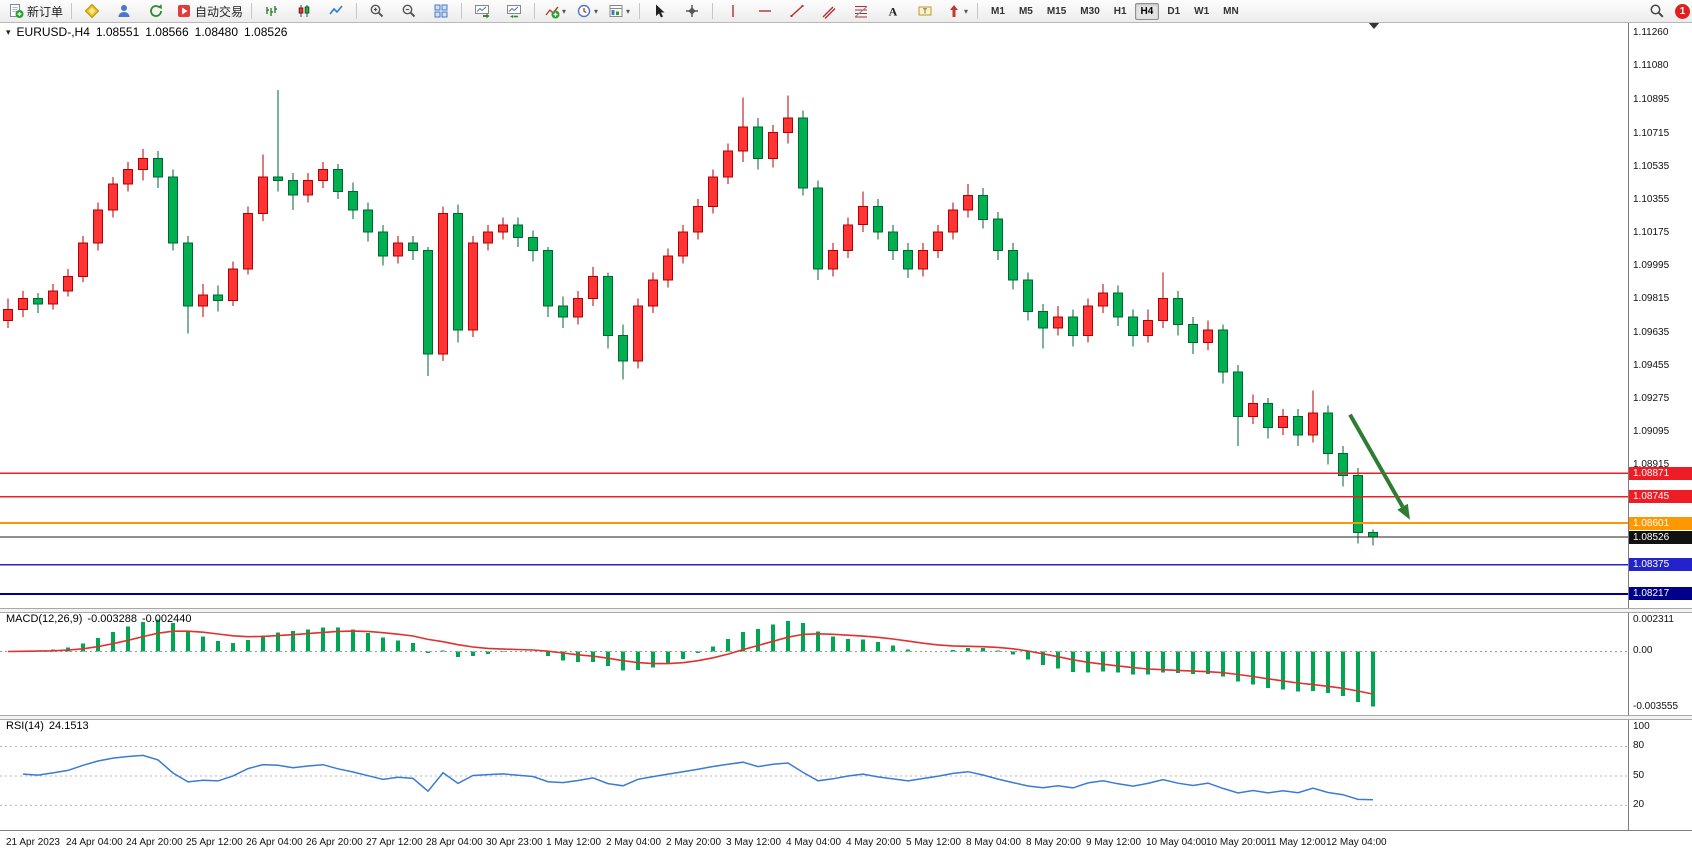 This screenshot has width=1692, height=855. What do you see at coordinates (1056, 11) in the screenshot?
I see `timeframe-m15: M15` at bounding box center [1056, 11].